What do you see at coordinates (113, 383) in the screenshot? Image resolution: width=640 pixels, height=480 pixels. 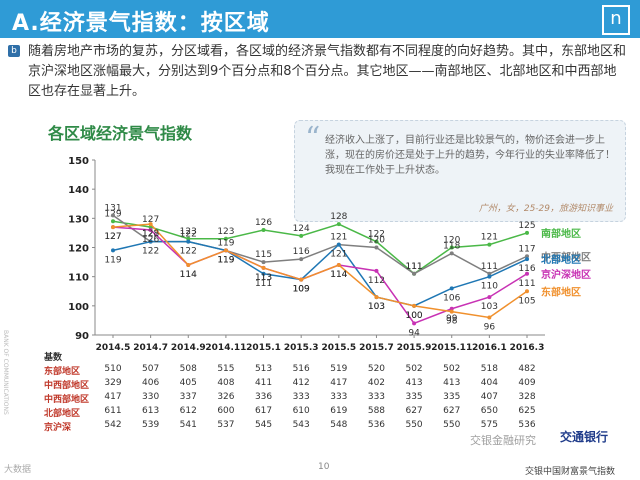 I see `table-cell: 329` at bounding box center [113, 383].